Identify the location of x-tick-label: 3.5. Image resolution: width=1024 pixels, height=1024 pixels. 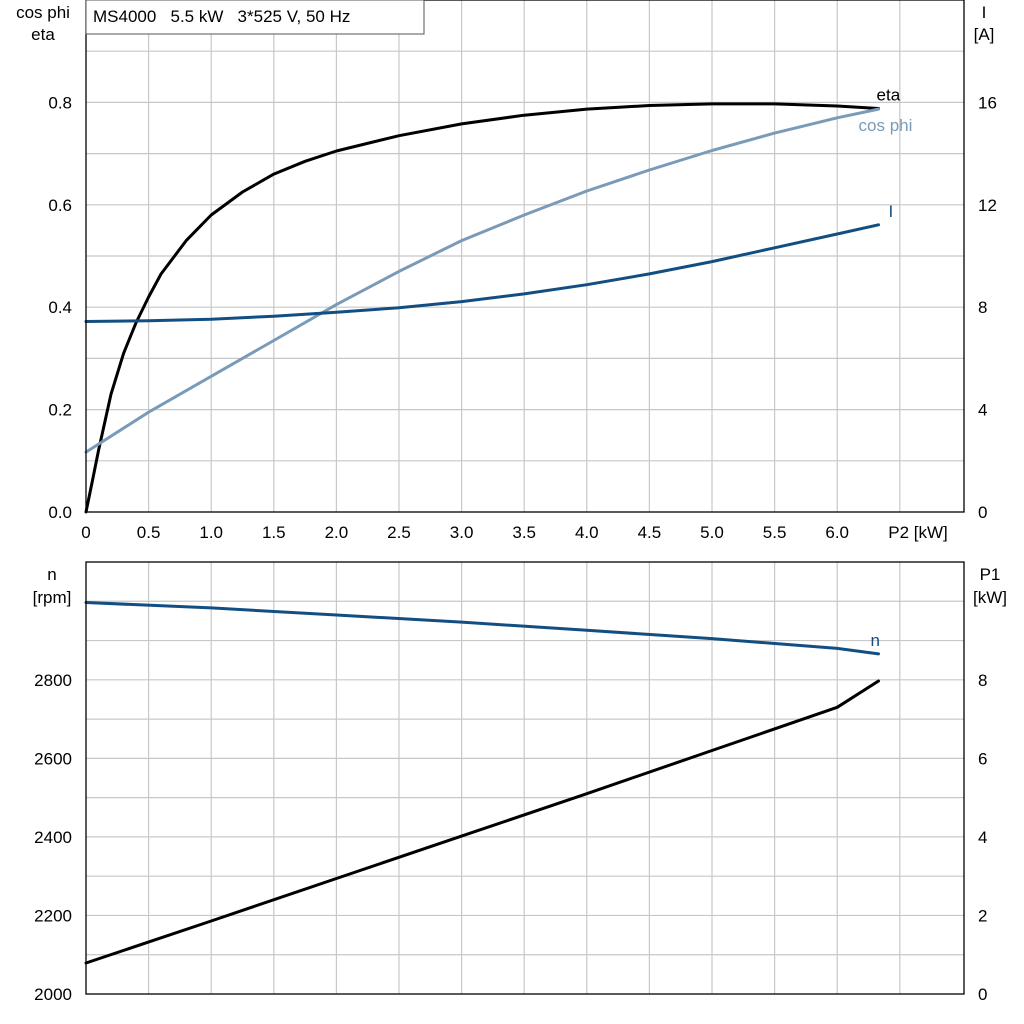
(524, 532).